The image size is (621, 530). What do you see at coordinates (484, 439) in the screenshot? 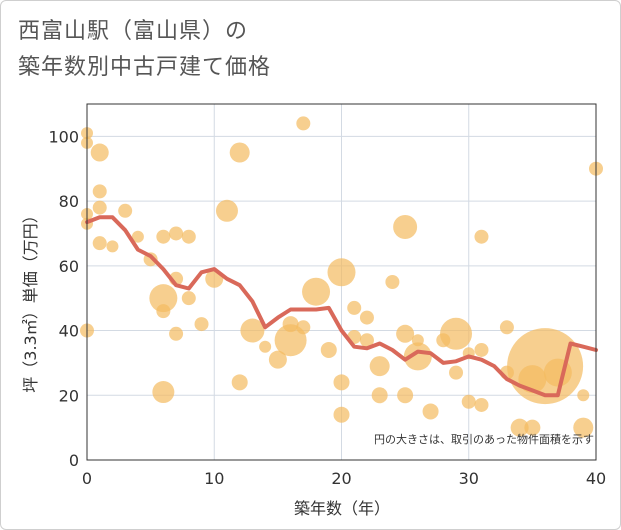
I see `bubble-size-note: 円の大きさは、取引のあった物件面積を示す` at bounding box center [484, 439].